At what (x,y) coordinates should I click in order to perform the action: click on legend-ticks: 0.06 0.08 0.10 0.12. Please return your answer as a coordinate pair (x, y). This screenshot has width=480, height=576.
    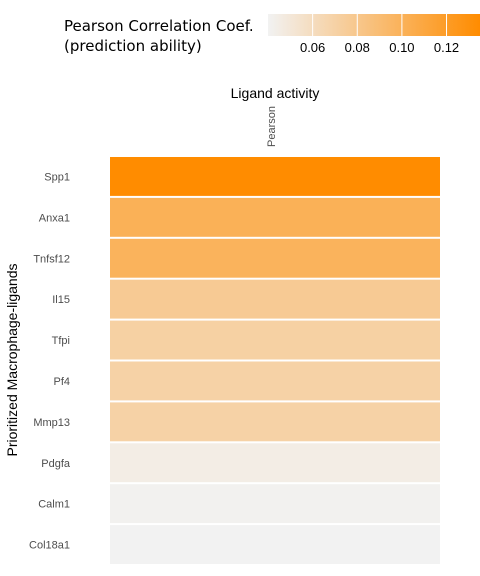
    Looking at the image, I should click on (379, 34).